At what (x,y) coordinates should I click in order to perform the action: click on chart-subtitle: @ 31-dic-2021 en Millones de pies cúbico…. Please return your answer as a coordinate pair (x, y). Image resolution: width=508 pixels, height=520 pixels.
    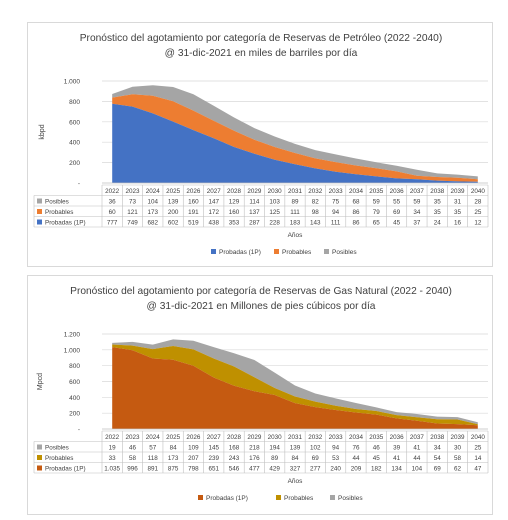
    Looking at the image, I should click on (261, 306).